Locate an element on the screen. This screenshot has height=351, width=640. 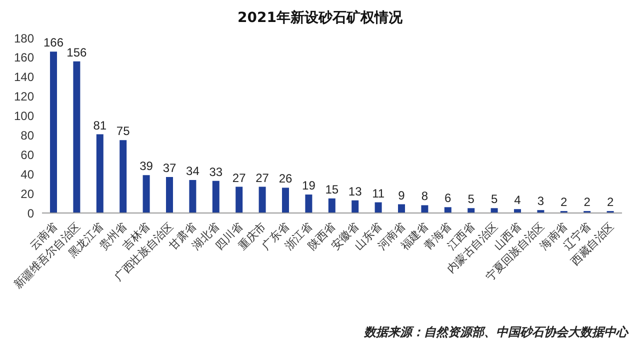
data-label: 13 is located at coordinates (355, 191).